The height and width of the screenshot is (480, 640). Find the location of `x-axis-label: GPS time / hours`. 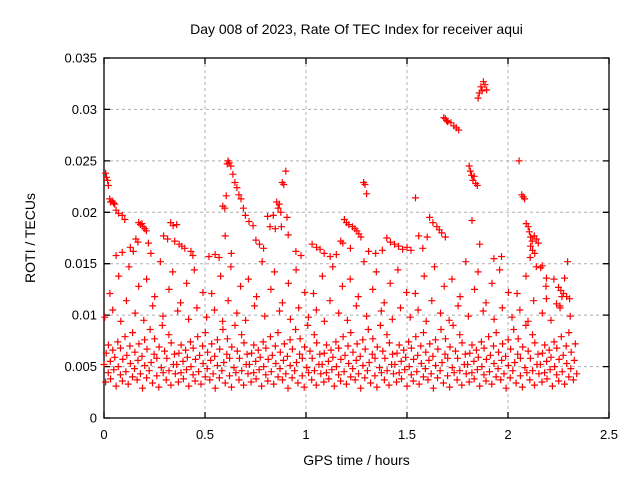

x-axis-label: GPS time / hours is located at coordinates (356, 460).